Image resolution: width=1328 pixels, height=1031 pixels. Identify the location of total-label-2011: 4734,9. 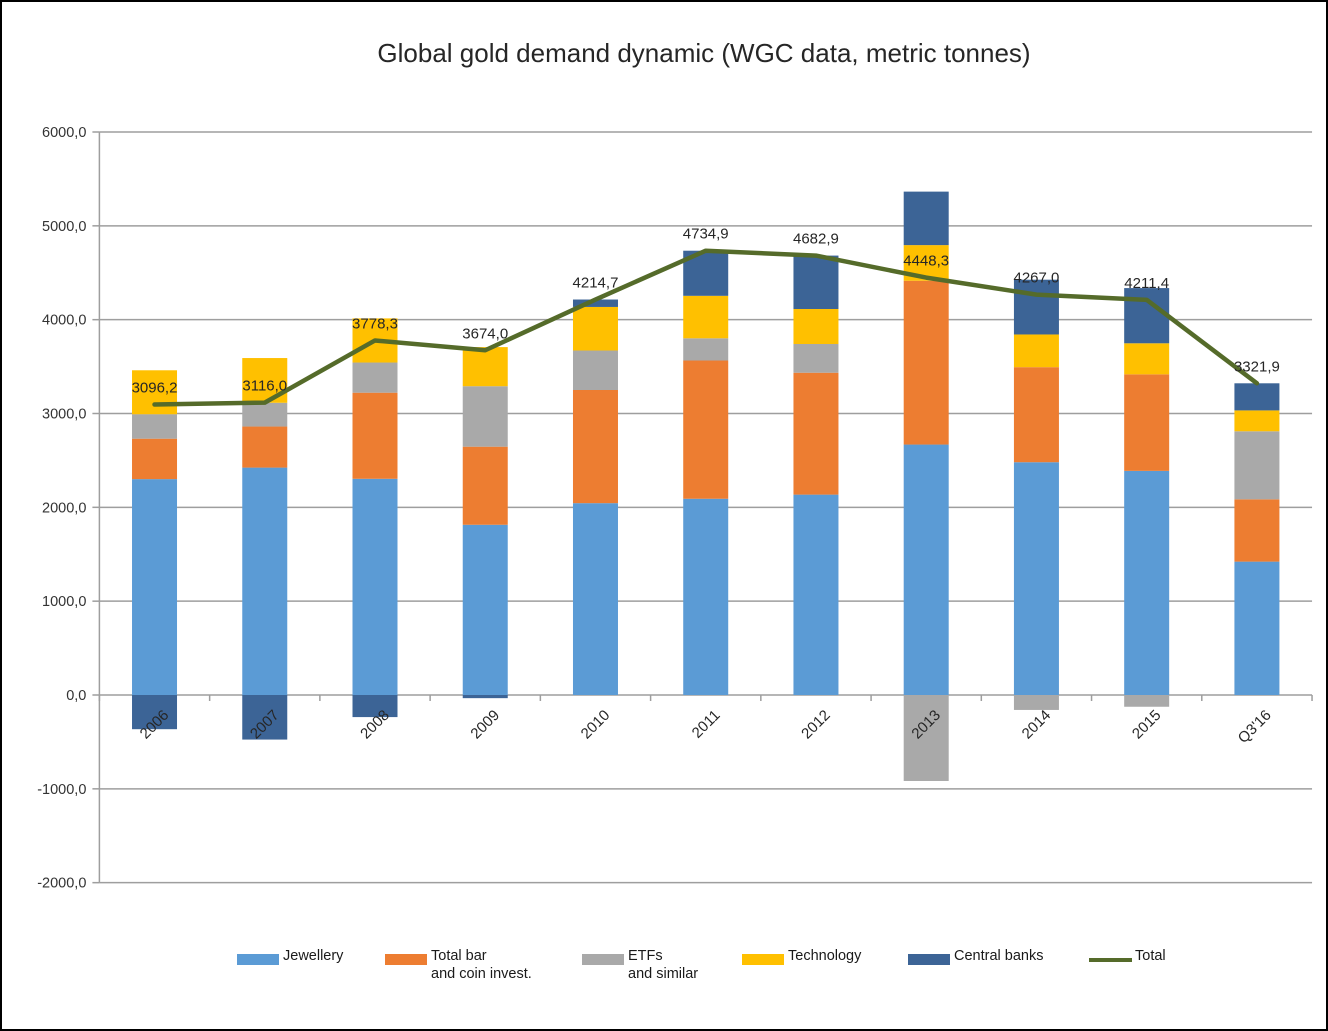
(706, 234).